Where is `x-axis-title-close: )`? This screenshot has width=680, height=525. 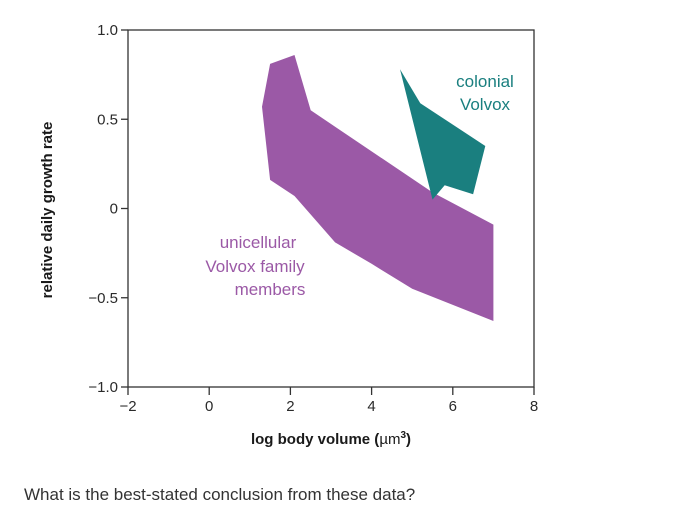 x-axis-title-close: ) is located at coordinates (408, 439).